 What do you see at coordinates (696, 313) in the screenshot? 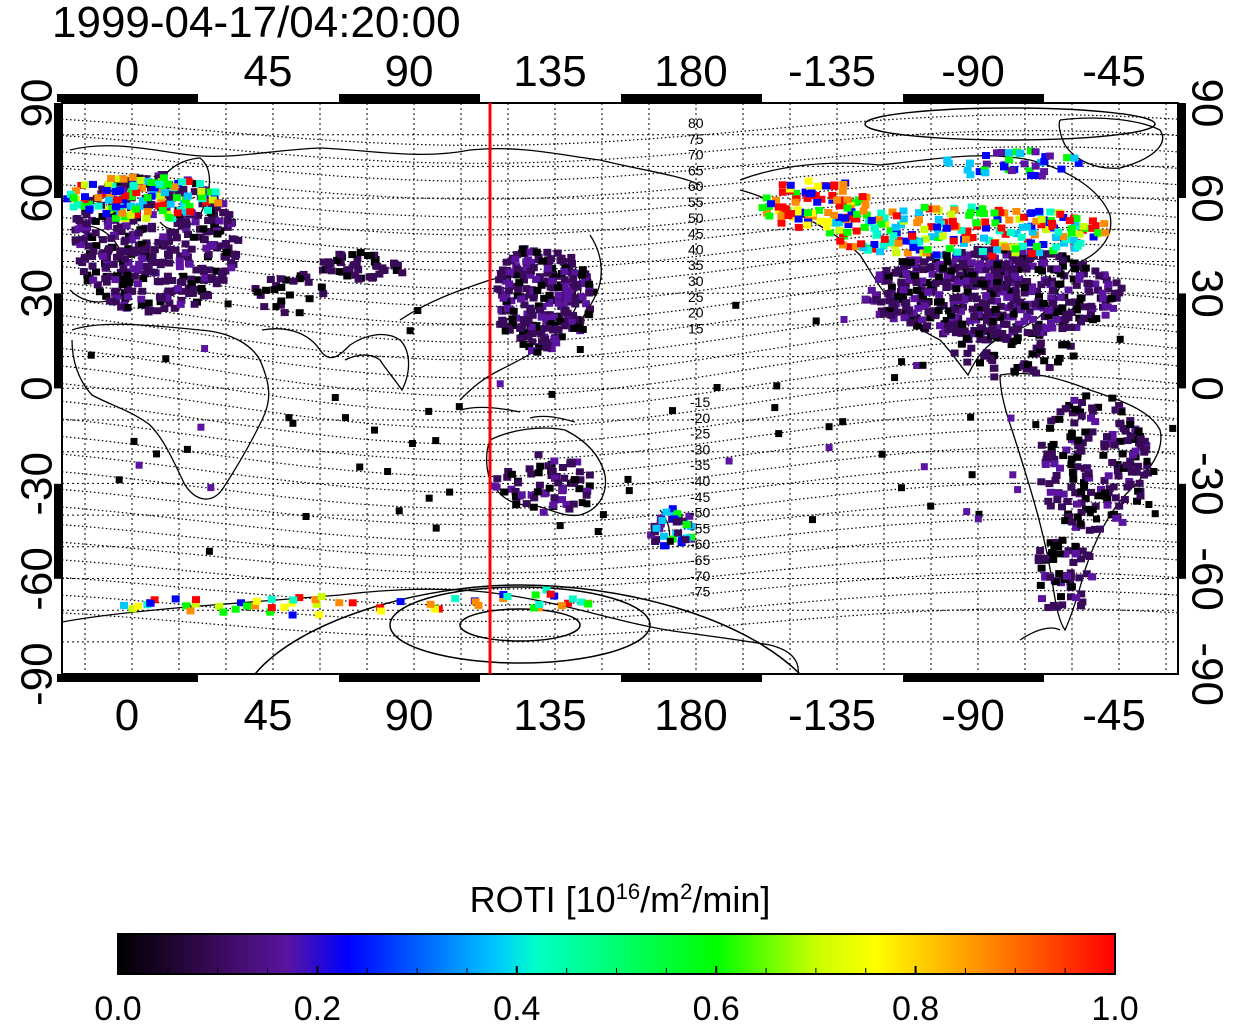
I see `contour-label: 20` at bounding box center [696, 313].